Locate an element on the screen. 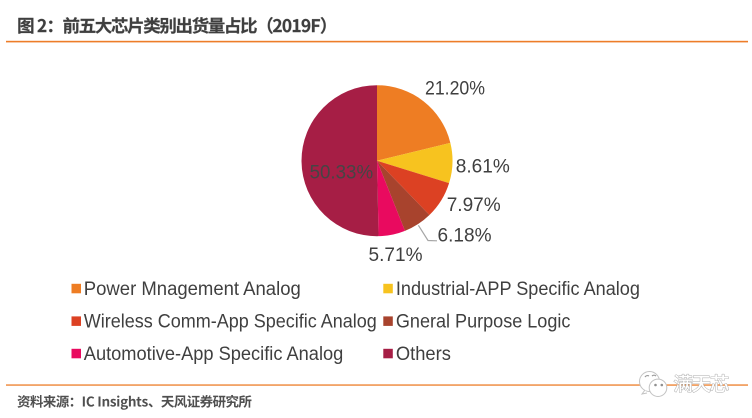  svg-text: Gneral Purpose Logic is located at coordinates (483, 322).